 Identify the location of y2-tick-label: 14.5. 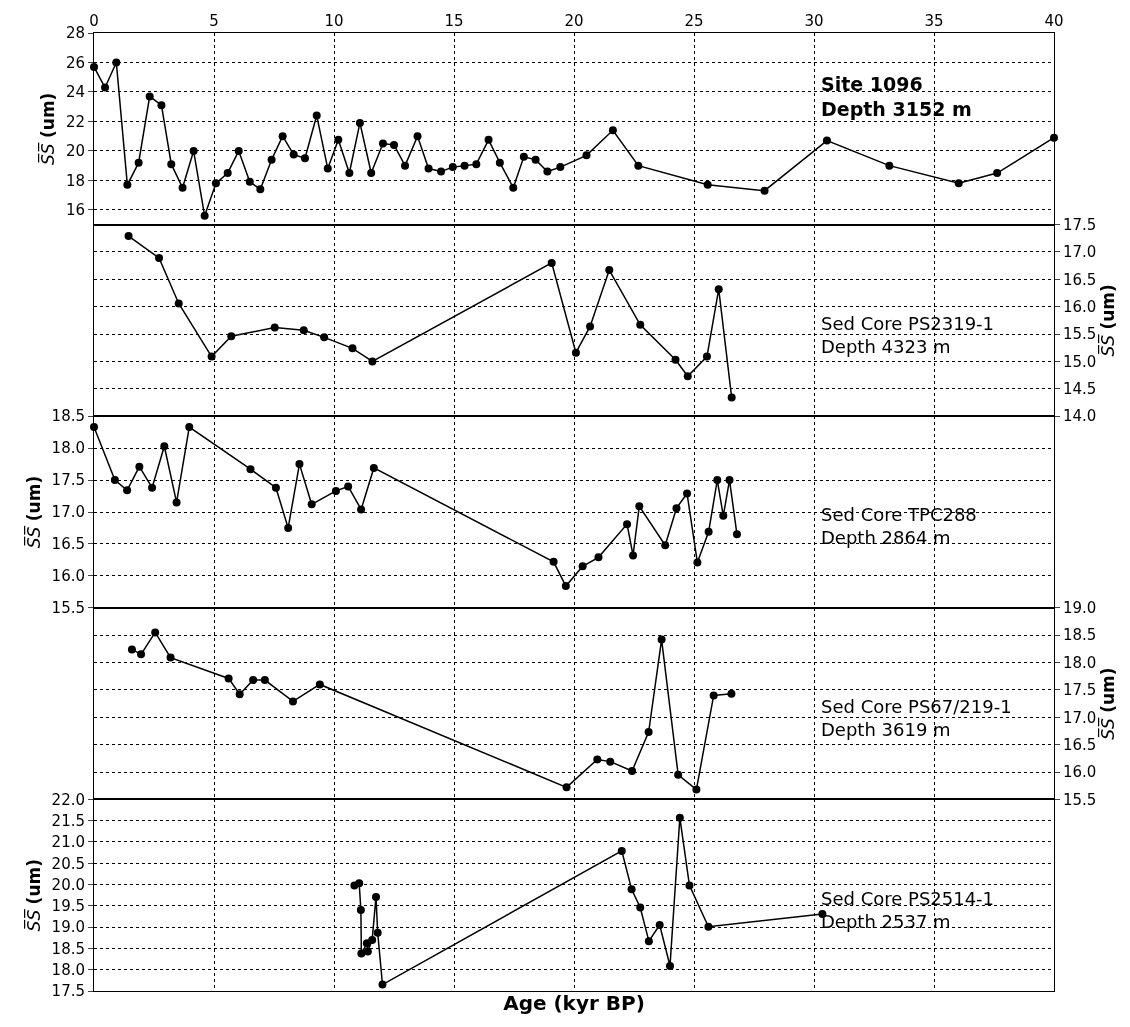
(1080, 389).